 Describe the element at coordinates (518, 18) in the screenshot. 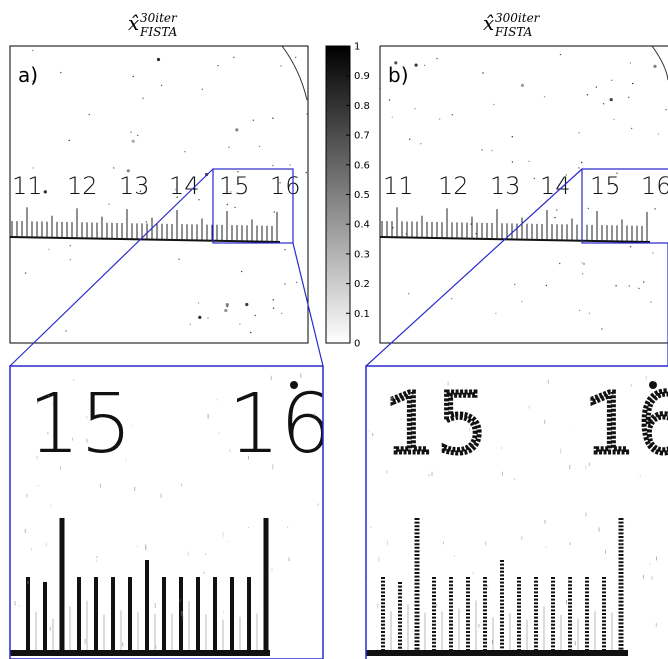

I see `svg-text: 300iter` at that location.